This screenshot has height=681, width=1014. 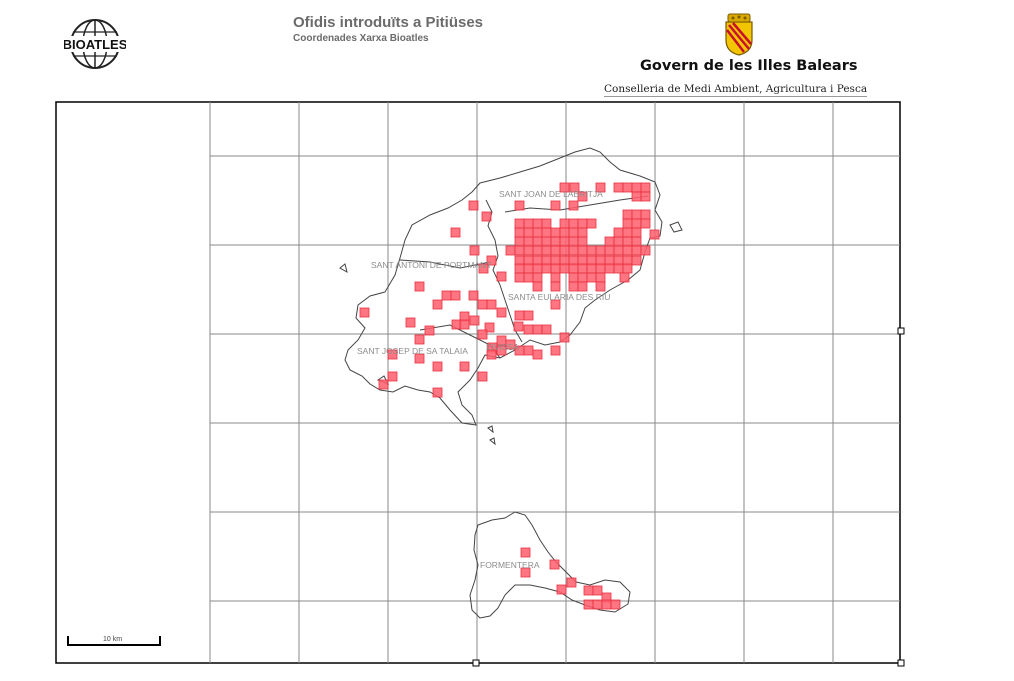 What do you see at coordinates (476, 663) in the screenshot?
I see `frame-resize-handle-bottom` at bounding box center [476, 663].